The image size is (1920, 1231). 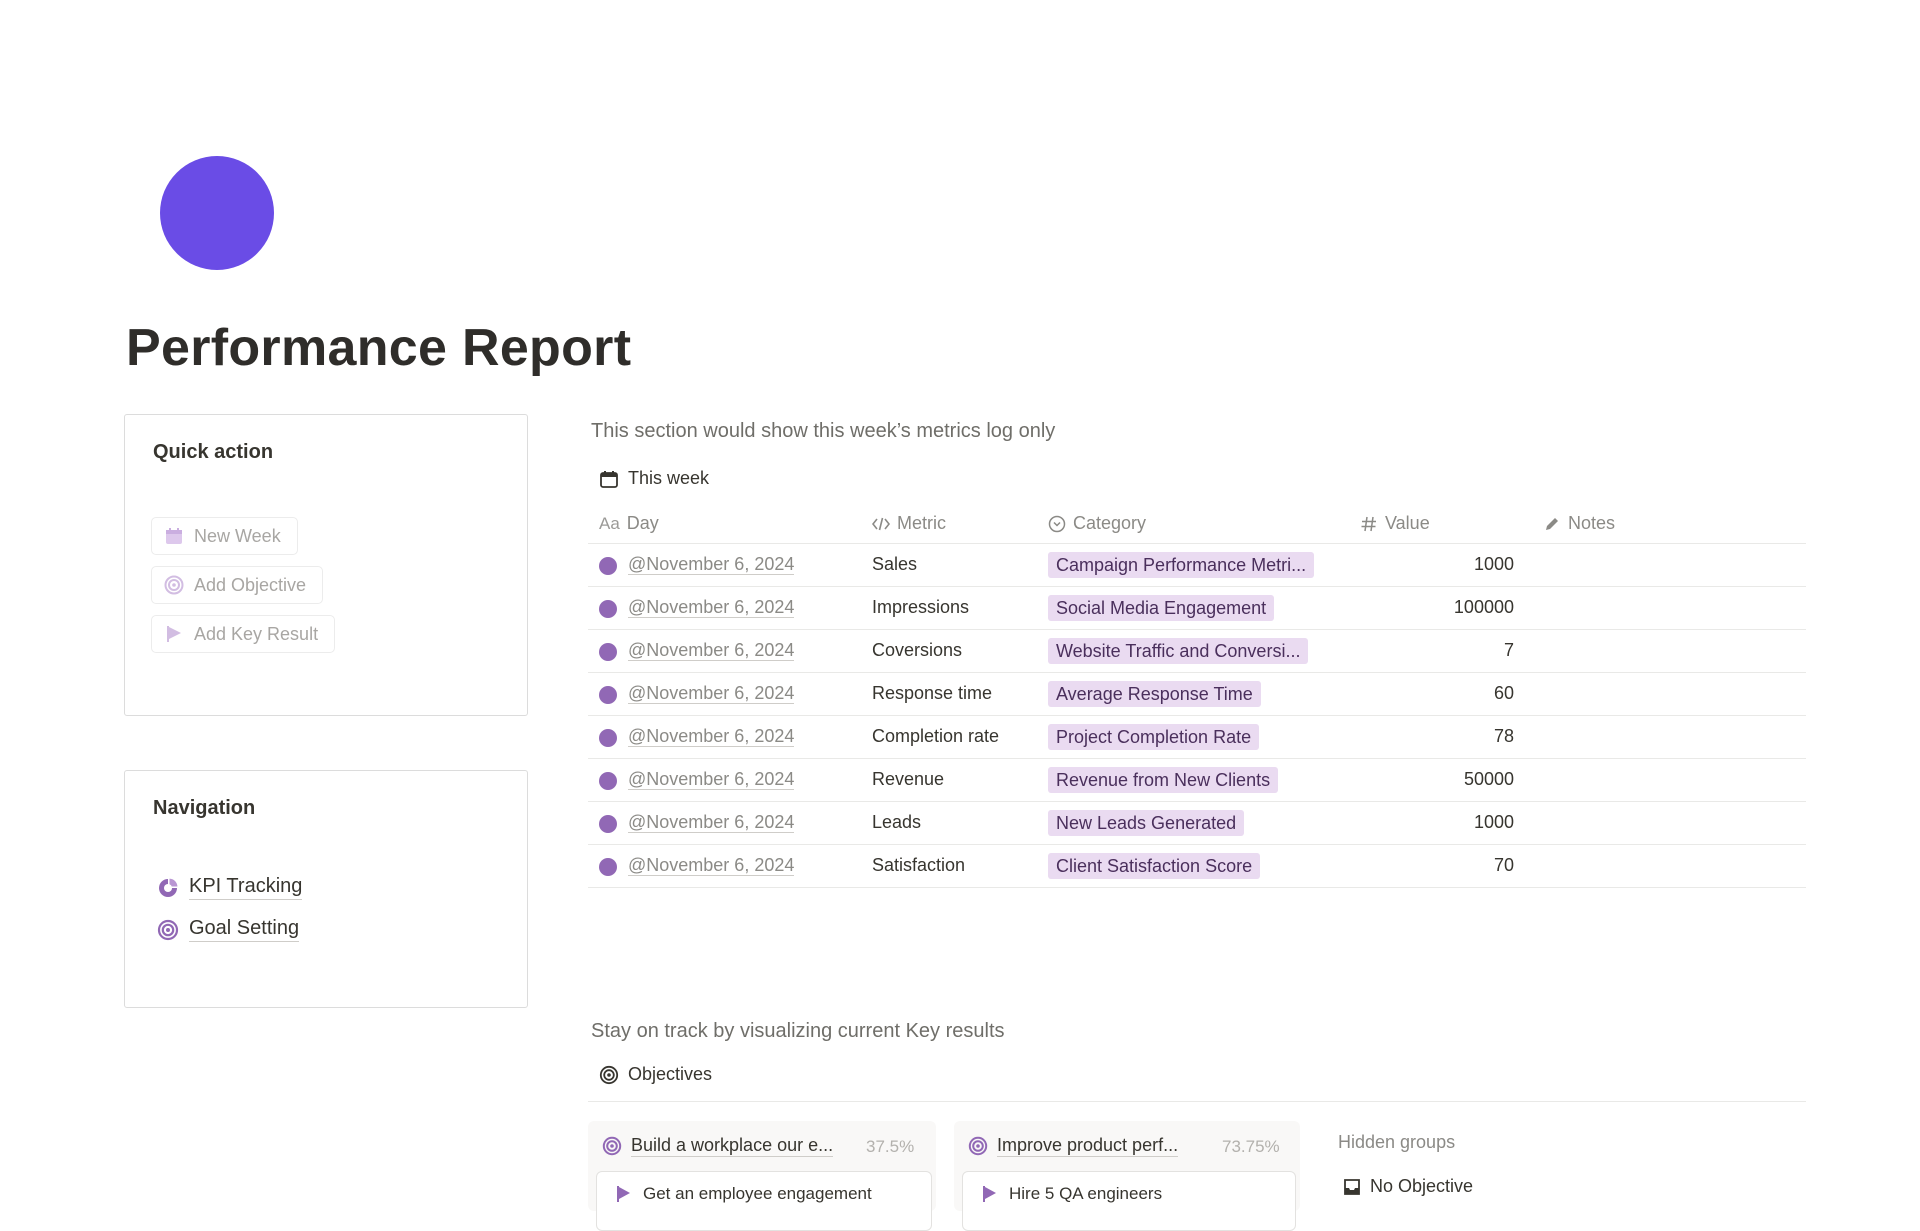 I want to click on column-header-day: Aa Day, so click(x=629, y=523).